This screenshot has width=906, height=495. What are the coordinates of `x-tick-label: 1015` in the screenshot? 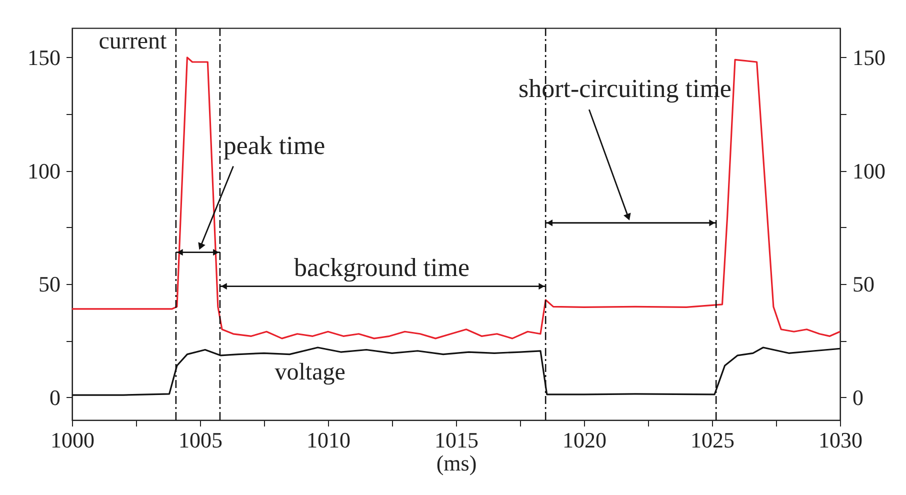 It's located at (456, 440).